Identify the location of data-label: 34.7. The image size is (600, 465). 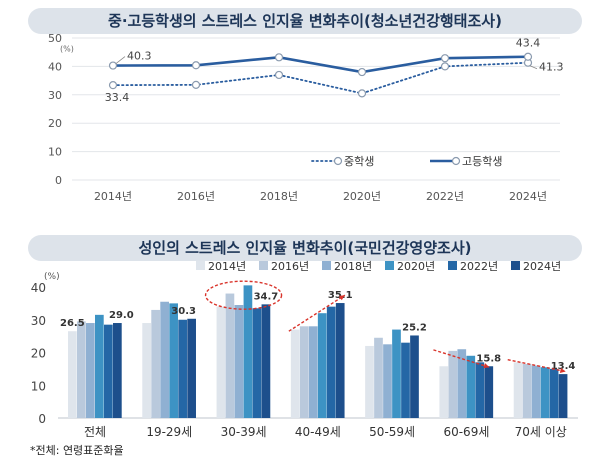
(266, 296).